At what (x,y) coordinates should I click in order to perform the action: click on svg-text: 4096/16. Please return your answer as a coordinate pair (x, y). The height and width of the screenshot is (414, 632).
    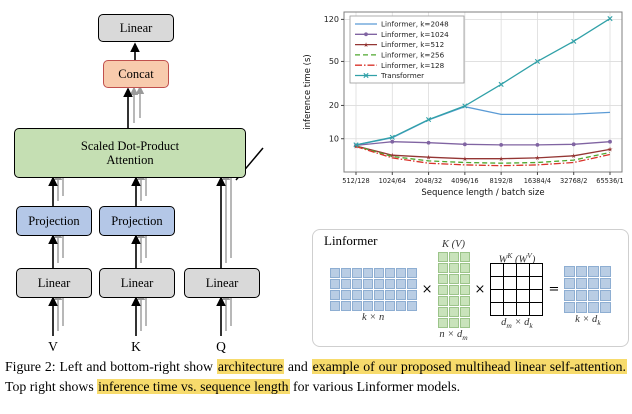
    Looking at the image, I should click on (464, 181).